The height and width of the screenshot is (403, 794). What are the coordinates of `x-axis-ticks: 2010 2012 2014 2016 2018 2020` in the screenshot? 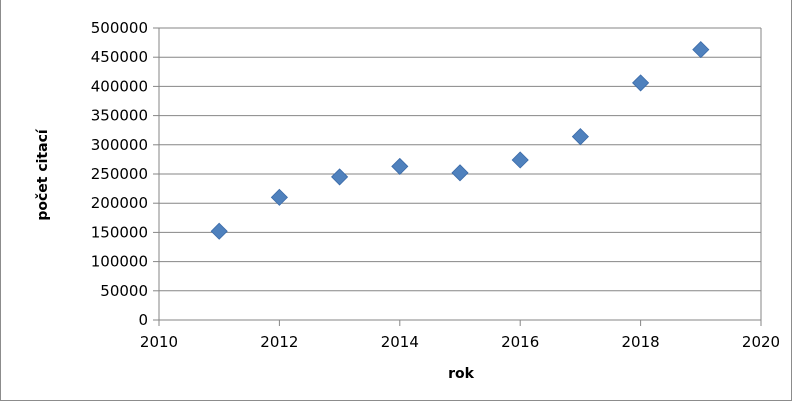 It's located at (460, 335).